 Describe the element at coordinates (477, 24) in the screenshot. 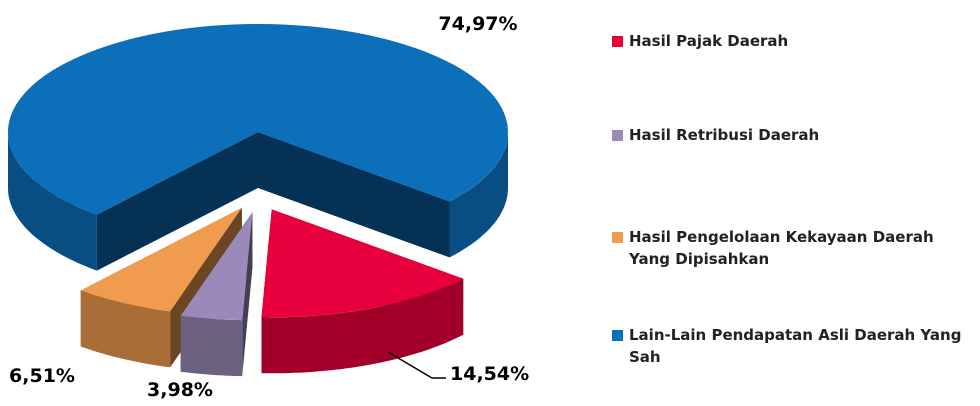

I see `value-label: 74,97%` at that location.